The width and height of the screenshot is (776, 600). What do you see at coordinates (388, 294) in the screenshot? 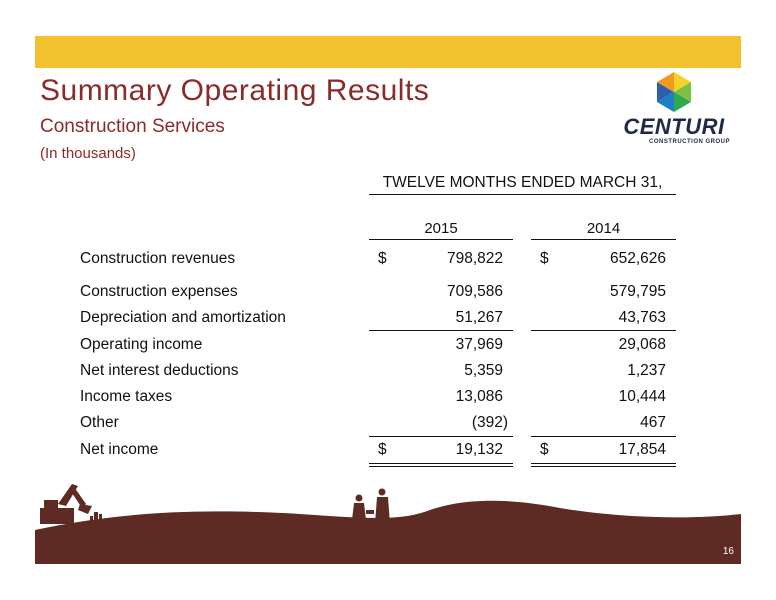
I see `table-row: Construction expenses 709,586 579,795` at bounding box center [388, 294].